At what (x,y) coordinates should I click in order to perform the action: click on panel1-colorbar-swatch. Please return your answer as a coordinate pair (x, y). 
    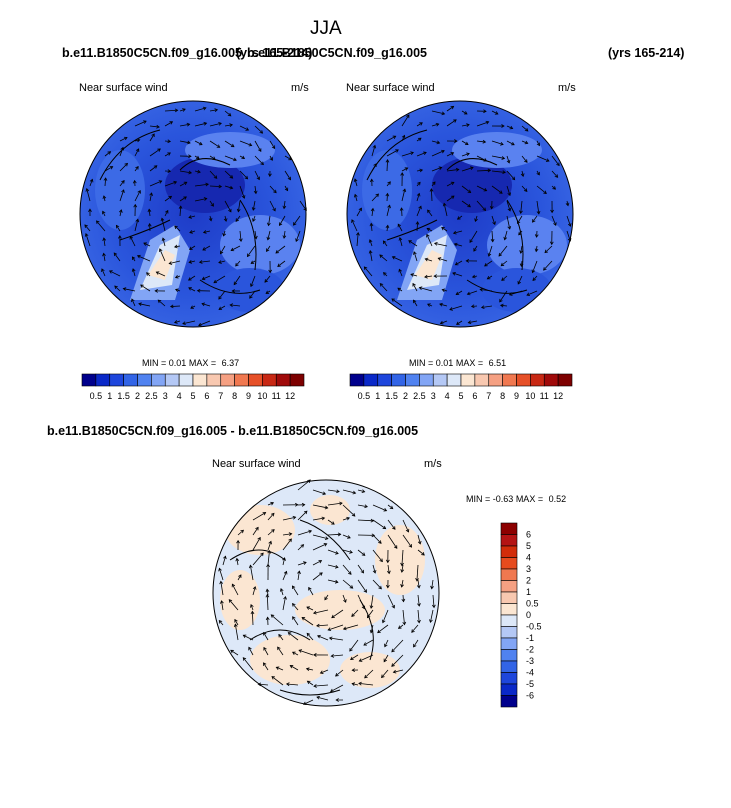
    Looking at the image, I should click on (103, 380).